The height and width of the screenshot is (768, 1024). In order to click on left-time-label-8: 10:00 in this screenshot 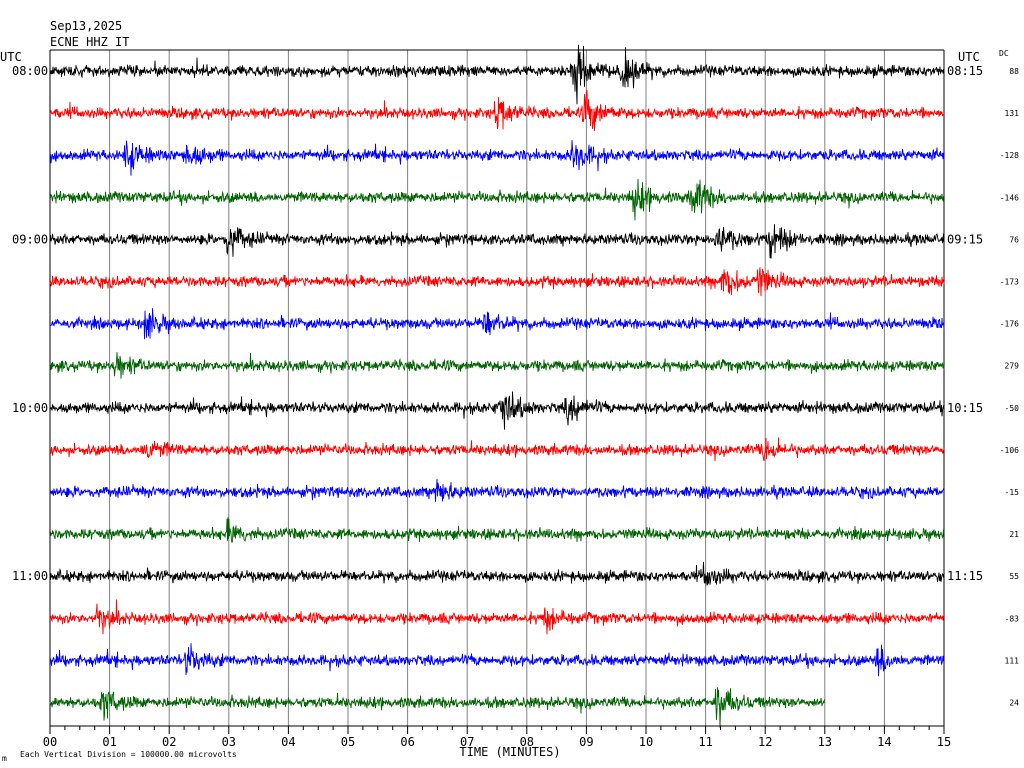, I will do `click(30, 408)`.